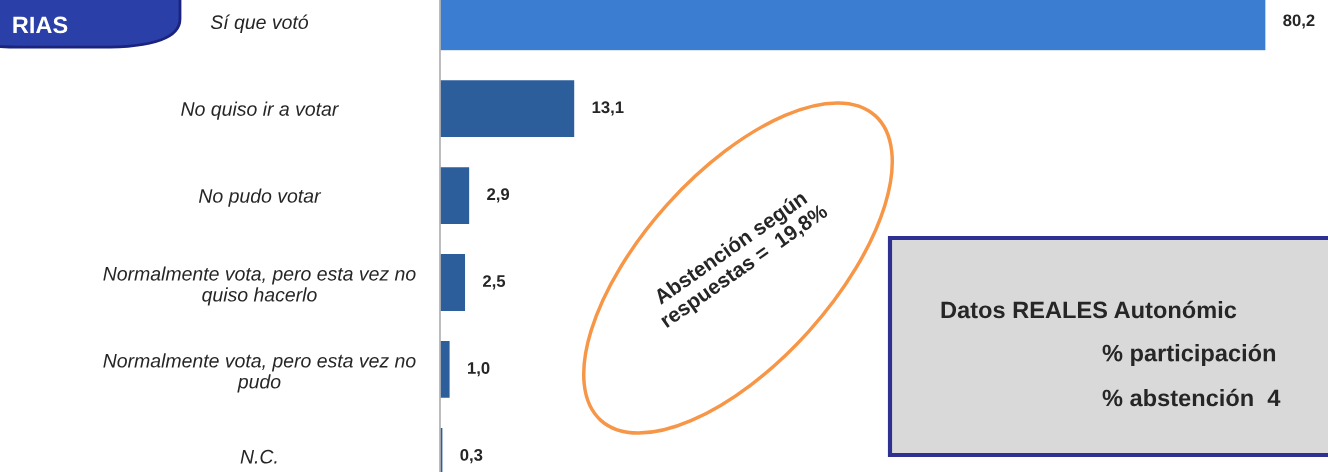 The image size is (1328, 472). I want to click on data-label: 2,5, so click(494, 282).